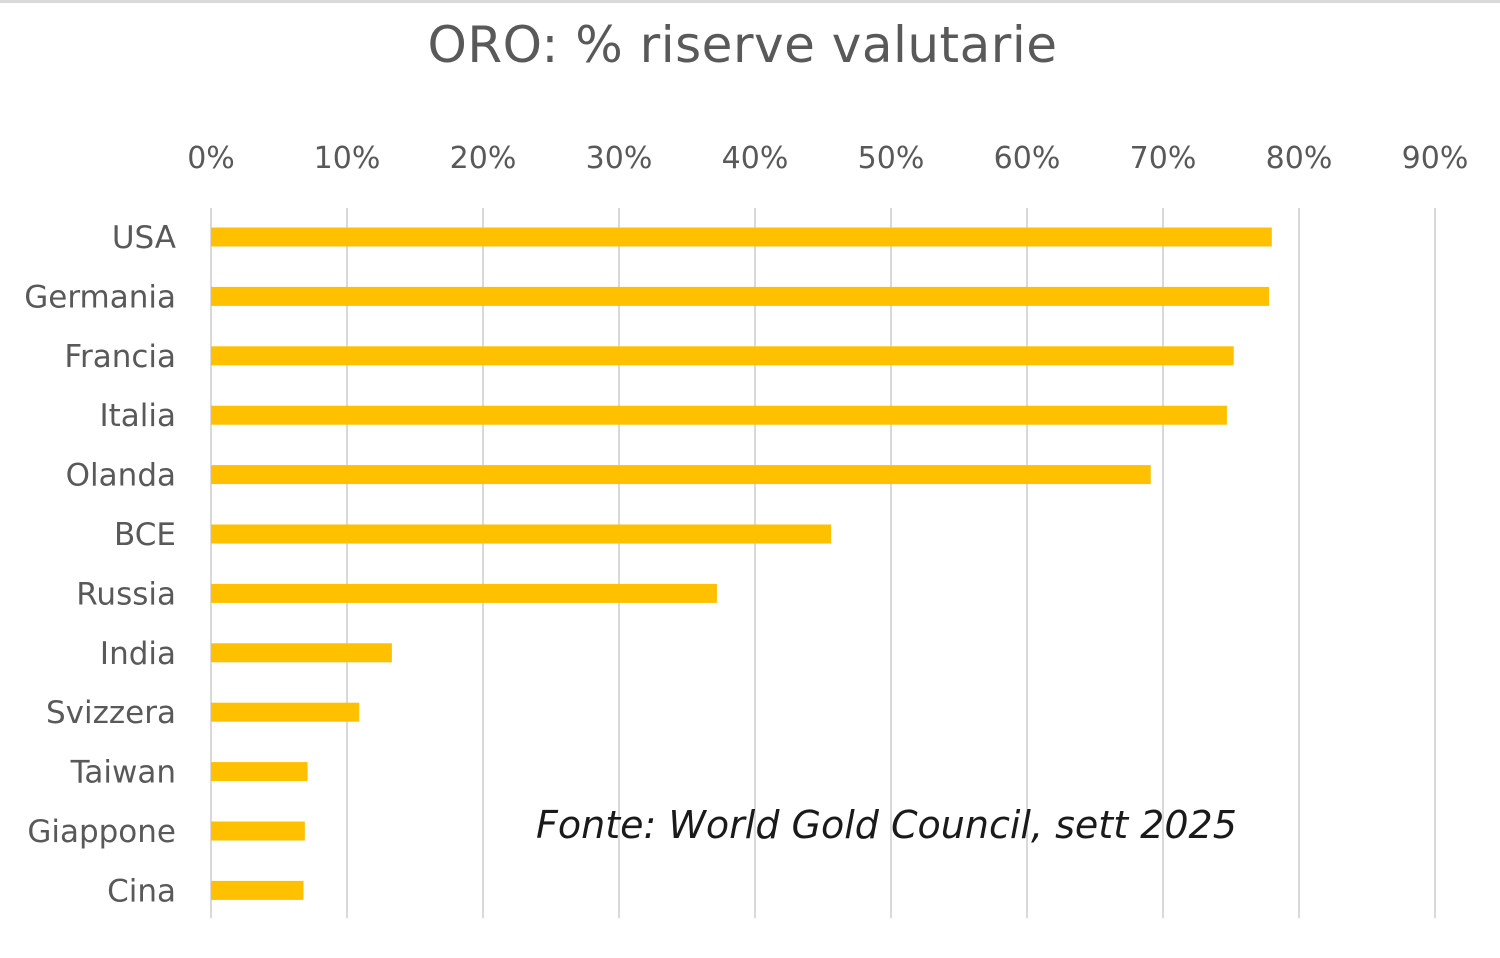 The width and height of the screenshot is (1500, 958). Describe the element at coordinates (137, 416) in the screenshot. I see `category-label-italia: Italia` at that location.